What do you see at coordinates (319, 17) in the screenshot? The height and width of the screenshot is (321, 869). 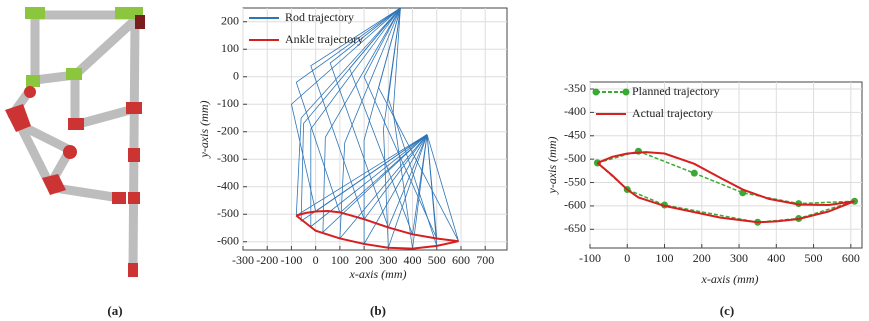 I see `legend-label: Rod trajectory` at bounding box center [319, 17].